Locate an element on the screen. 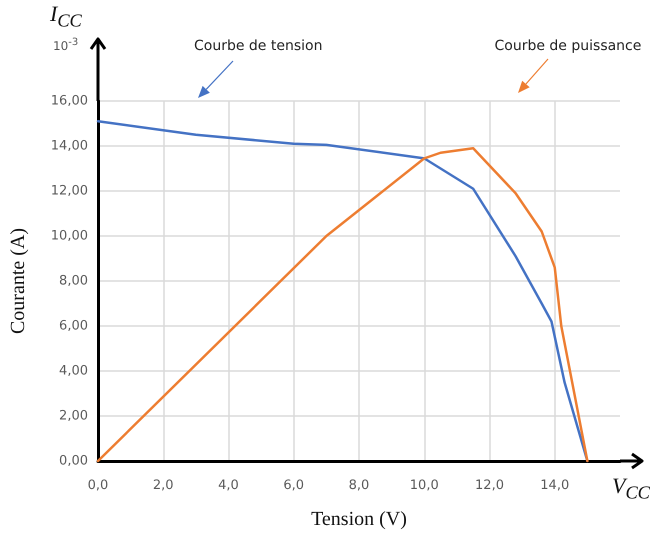 The image size is (660, 554). text: Courbe de tension is located at coordinates (258, 46).